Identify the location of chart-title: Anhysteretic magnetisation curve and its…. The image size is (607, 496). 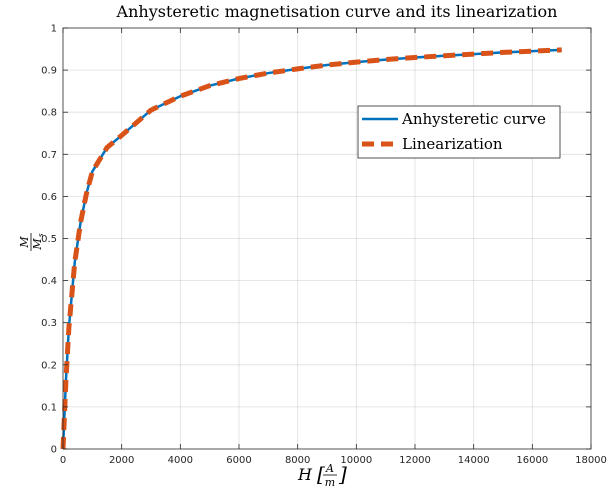
(337, 11).